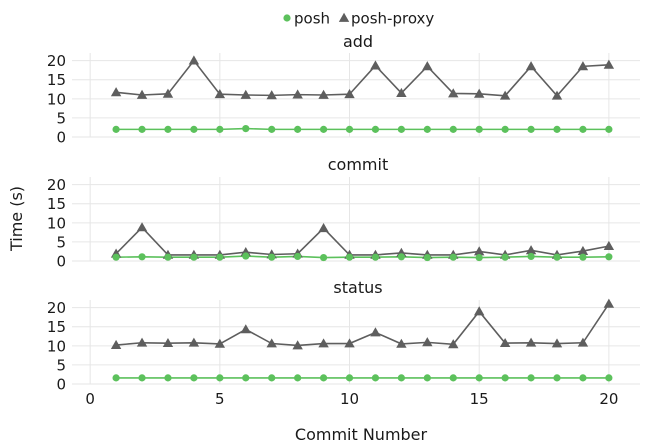  What do you see at coordinates (362, 78) in the screenshot?
I see `series-line-posh-proxy-add` at bounding box center [362, 78].